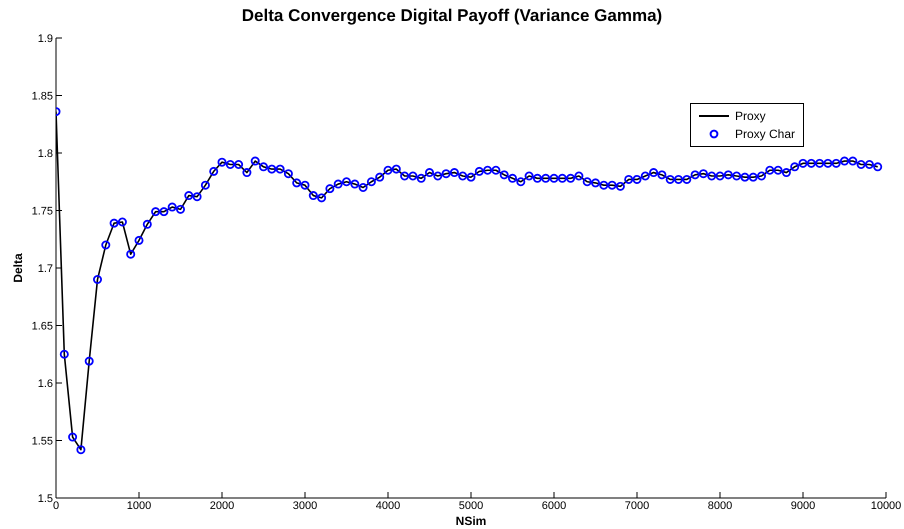 Image resolution: width=904 pixels, height=529 pixels. Describe the element at coordinates (45, 268) in the screenshot. I see `y-tick-label: 1.7` at that location.